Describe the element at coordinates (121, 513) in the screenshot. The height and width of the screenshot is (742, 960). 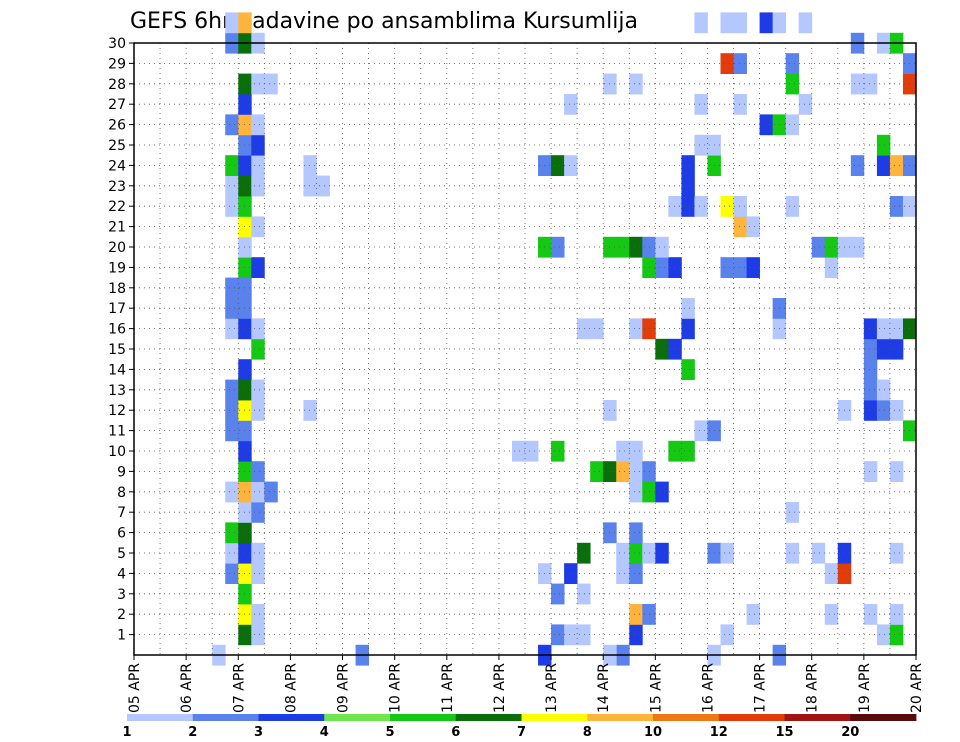
I see `y-tick-label: 7` at that location.